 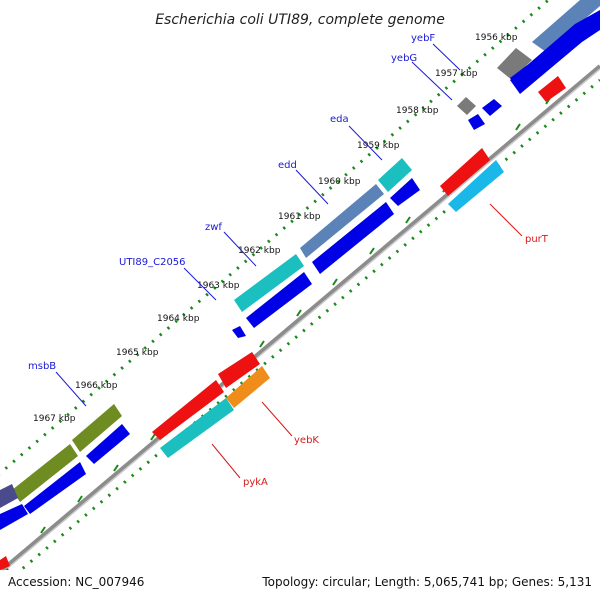 I want to click on gene-bar-yebF, so click(x=514, y=64).